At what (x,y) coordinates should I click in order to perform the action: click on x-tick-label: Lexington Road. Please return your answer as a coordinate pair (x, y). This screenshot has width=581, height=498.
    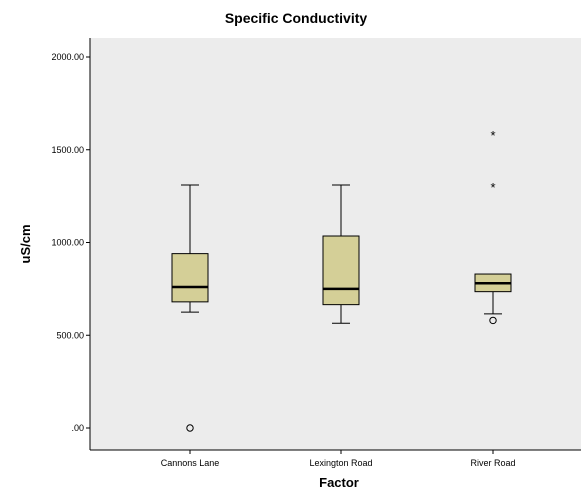
    Looking at the image, I should click on (340, 463).